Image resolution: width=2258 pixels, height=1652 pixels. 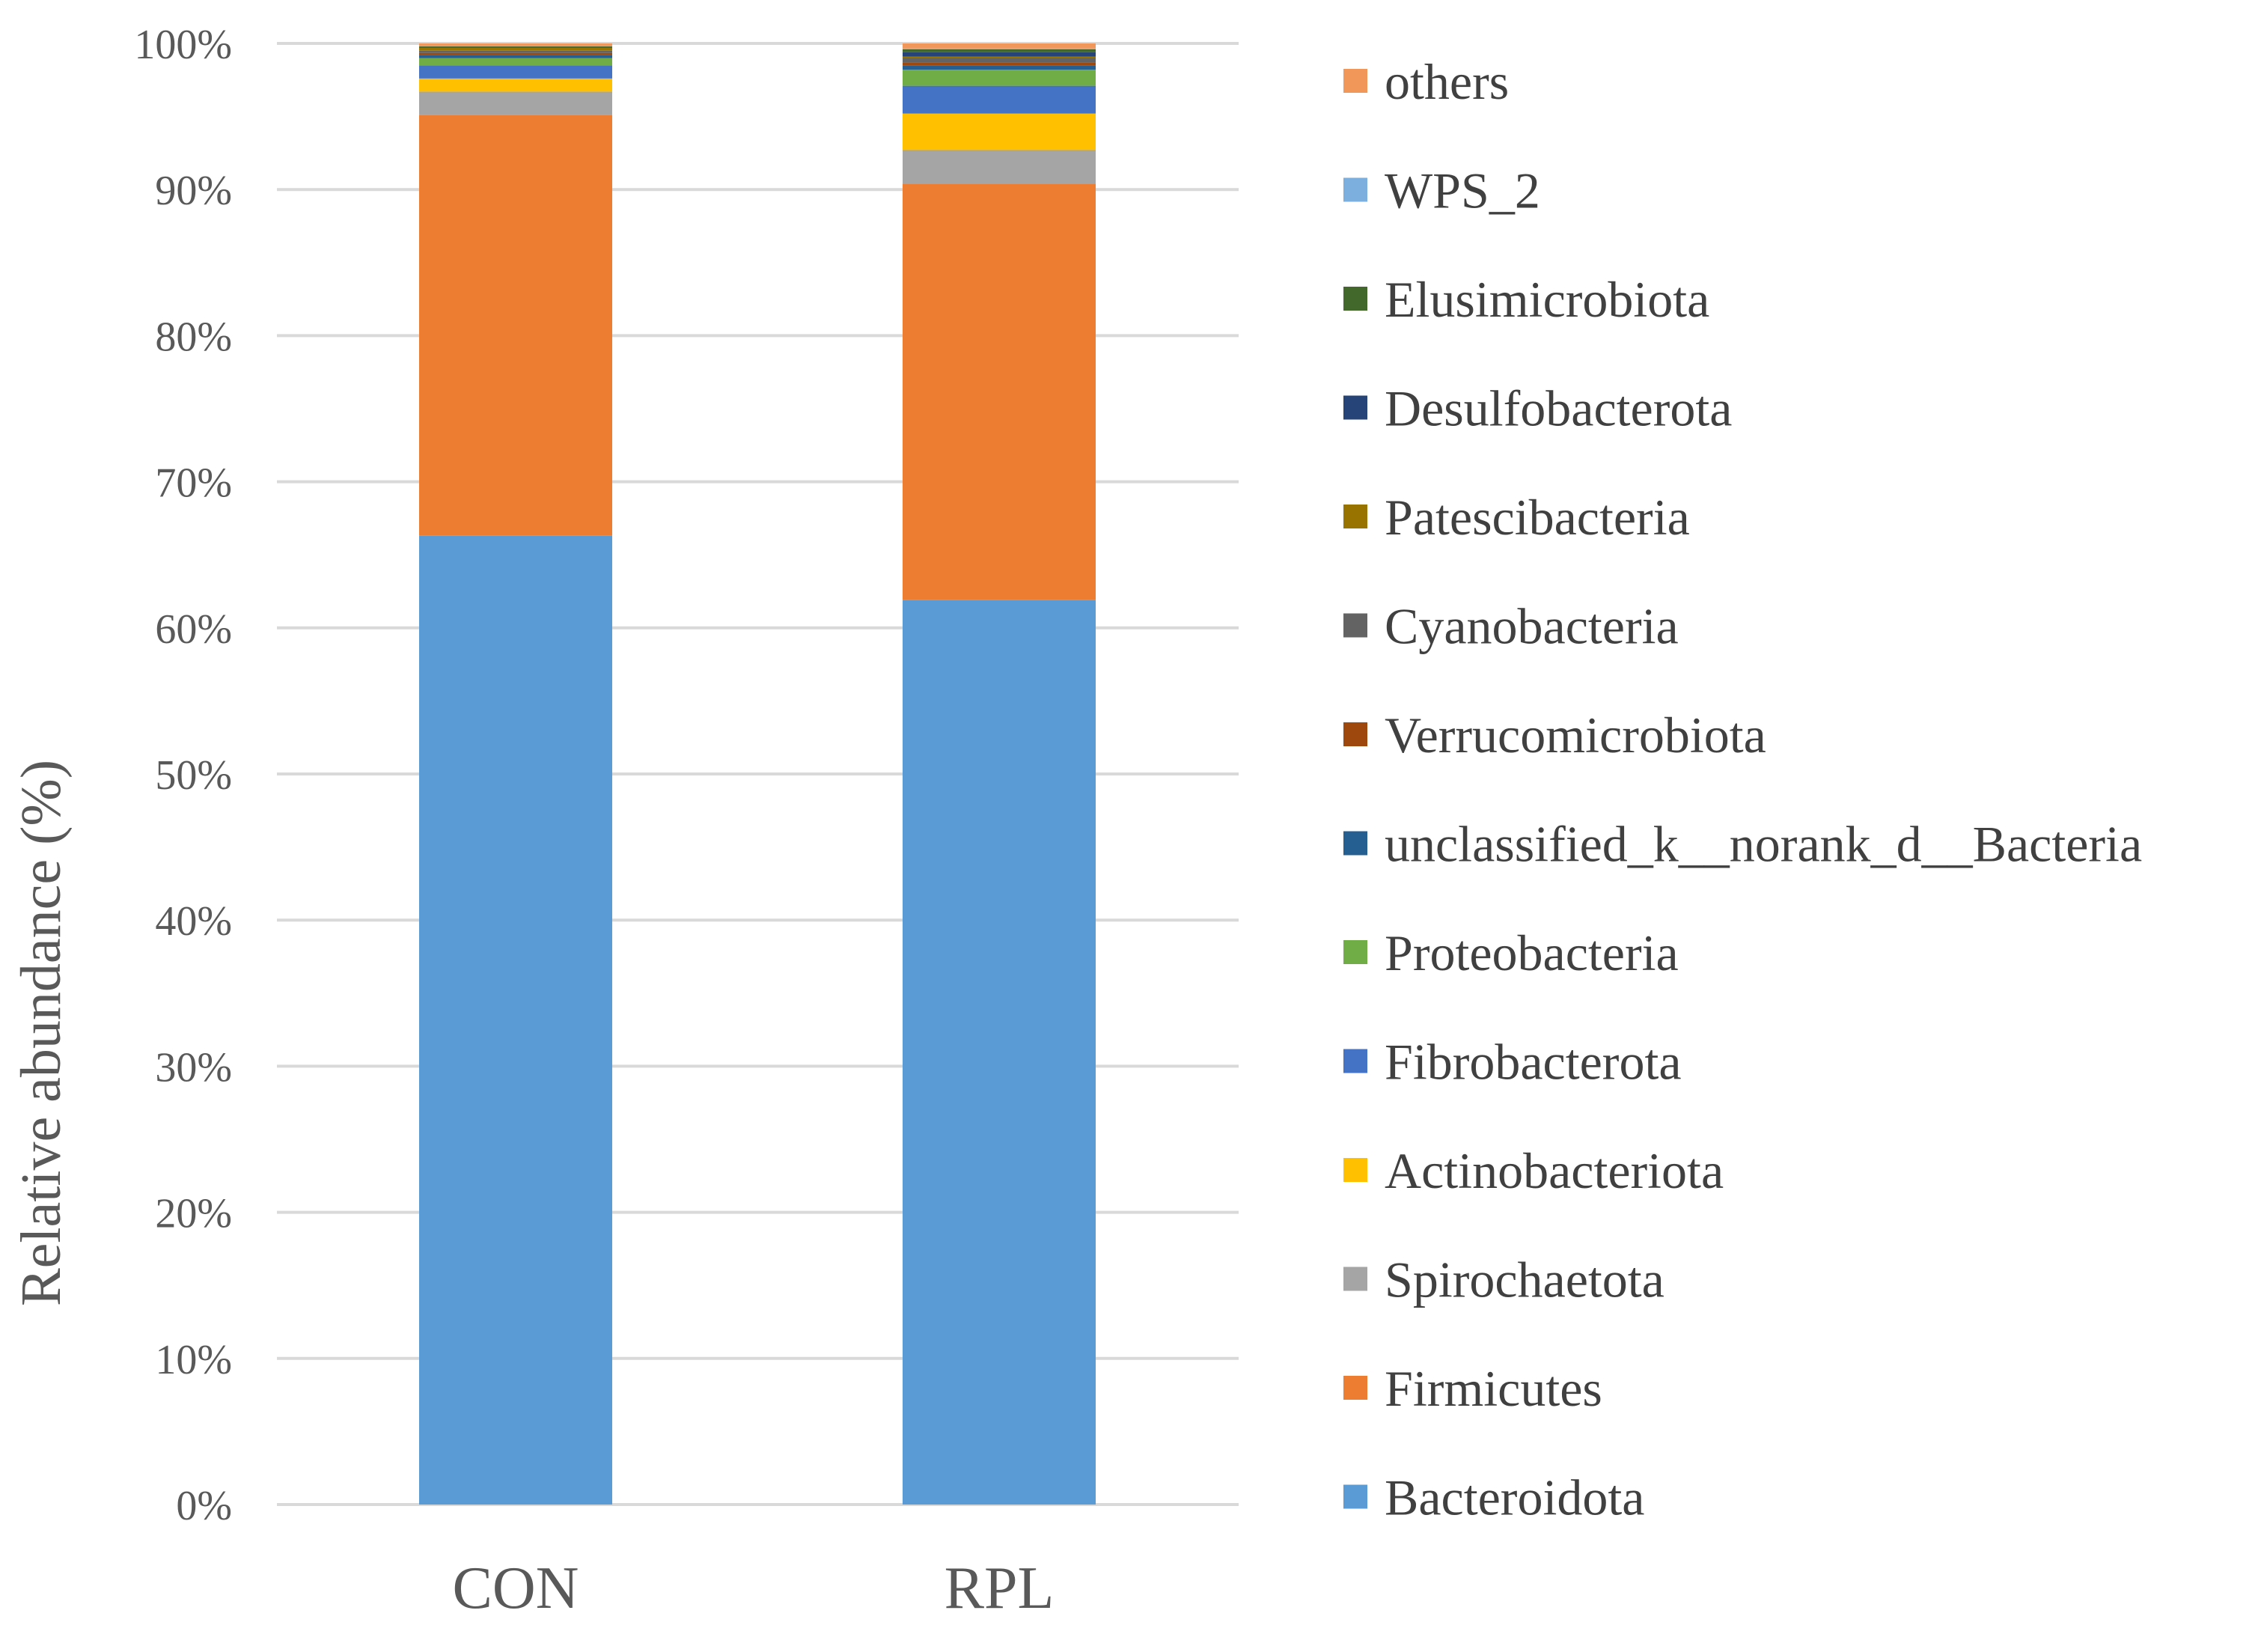 I want to click on x-axis-labels: CON RPL, so click(x=754, y=1588).